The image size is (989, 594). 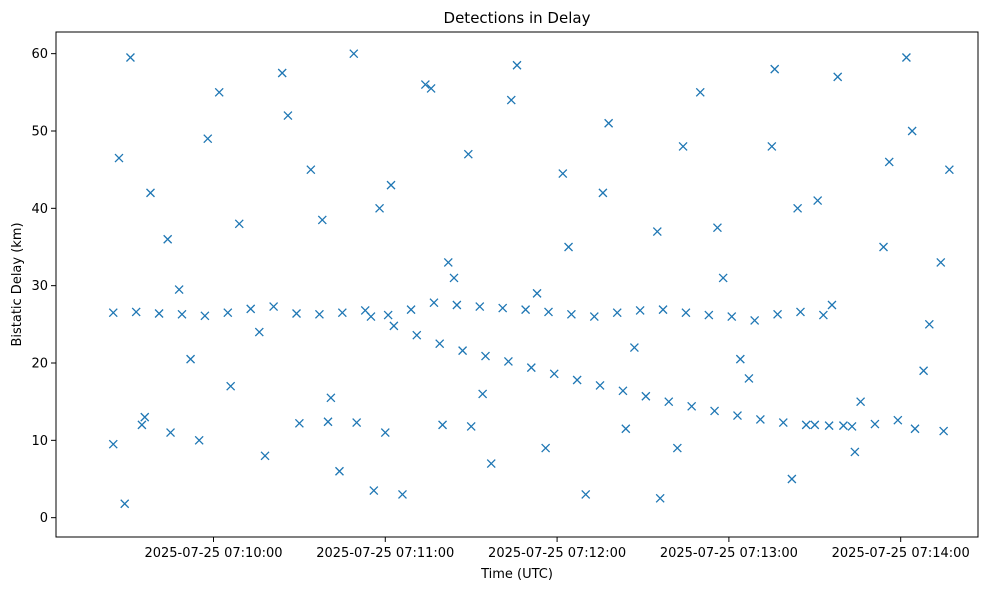 I want to click on x-tick-label: 2025-07-25 07:14:00, so click(x=901, y=553).